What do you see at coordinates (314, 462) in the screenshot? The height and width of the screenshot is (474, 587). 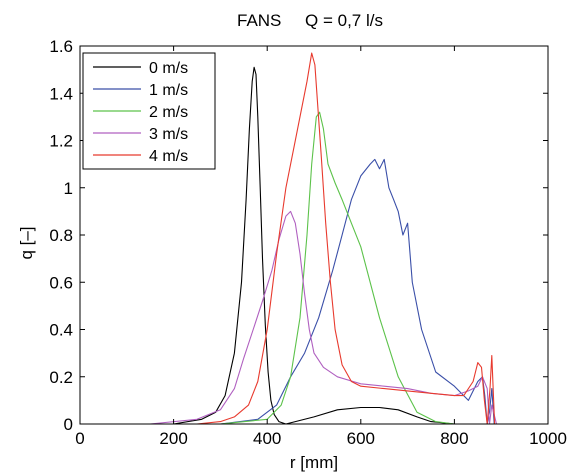 I see `x-axis-title: r [mm]` at bounding box center [314, 462].